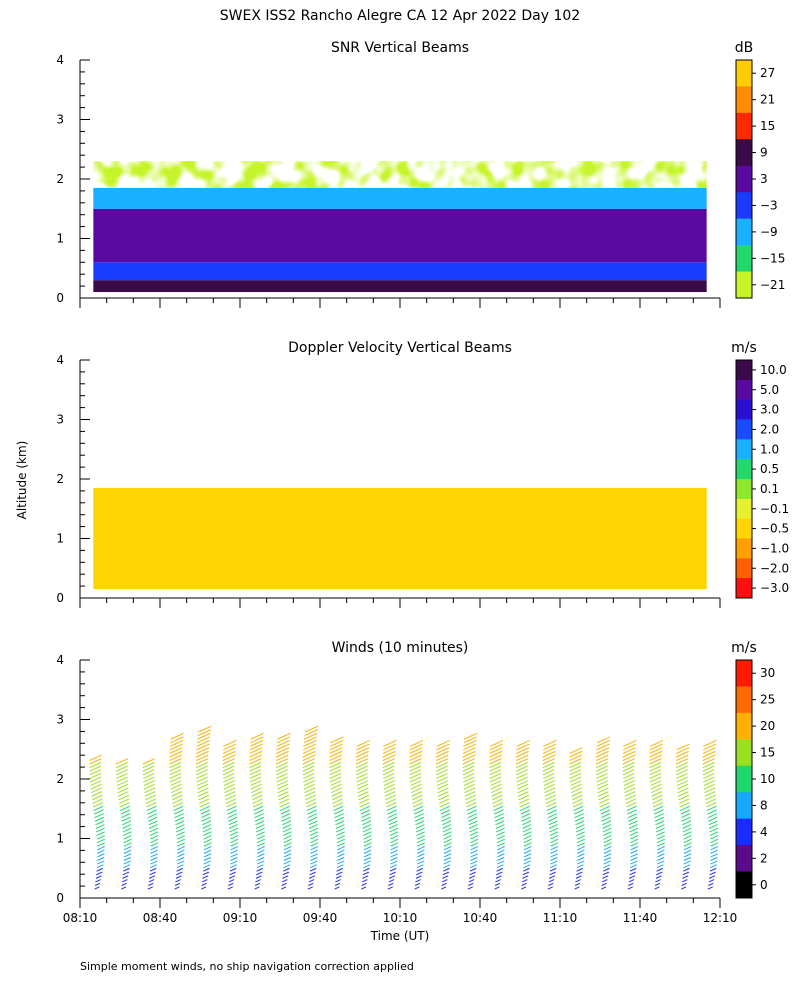 Image resolution: width=800 pixels, height=1000 pixels. I want to click on y-tick-label: 0, so click(60, 598).